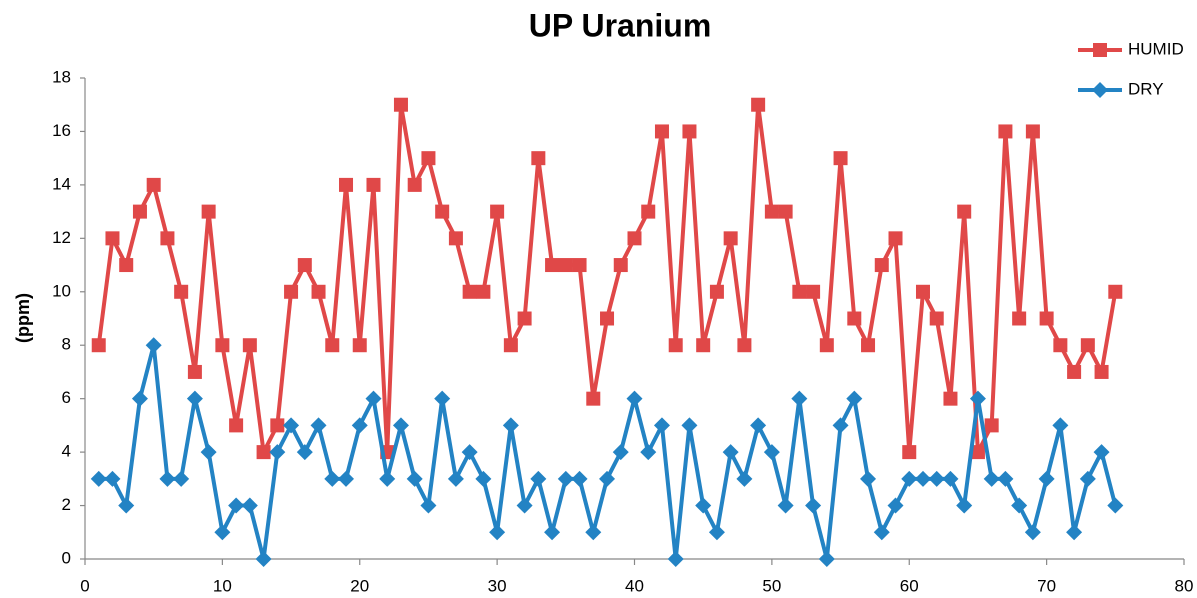  What do you see at coordinates (66, 344) in the screenshot?
I see `y-tick-label: 8` at bounding box center [66, 344].